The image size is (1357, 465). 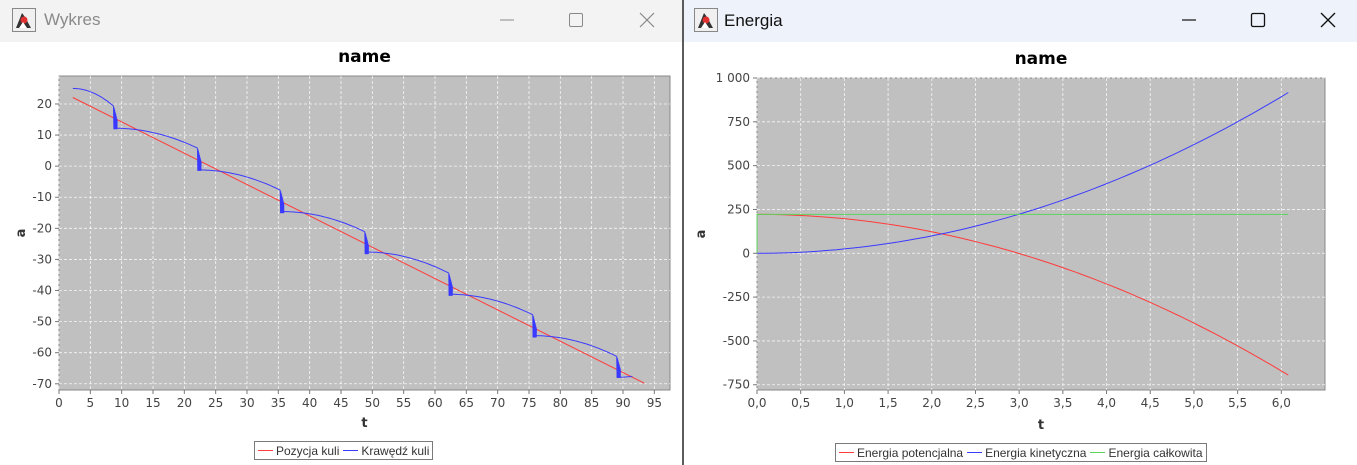 What do you see at coordinates (42, 384) in the screenshot?
I see `y-tick-label: -70` at bounding box center [42, 384].